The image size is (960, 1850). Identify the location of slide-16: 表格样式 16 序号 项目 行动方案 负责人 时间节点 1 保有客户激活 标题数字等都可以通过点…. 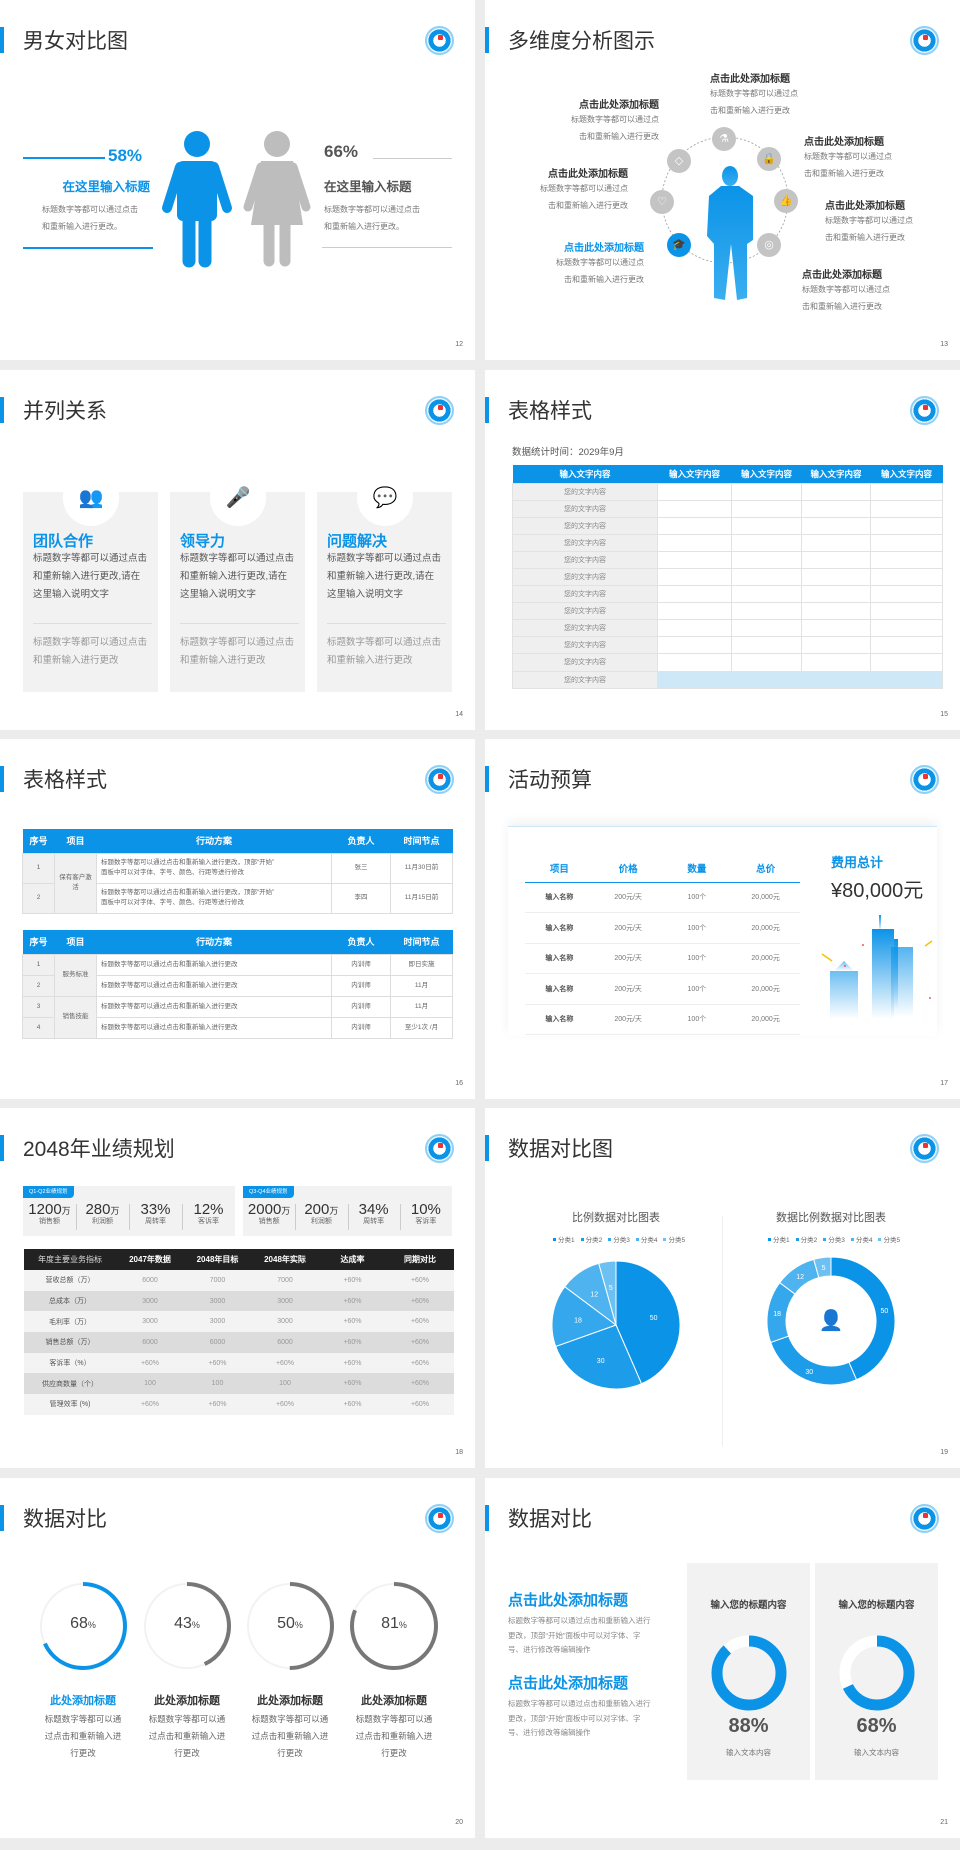
(237, 919).